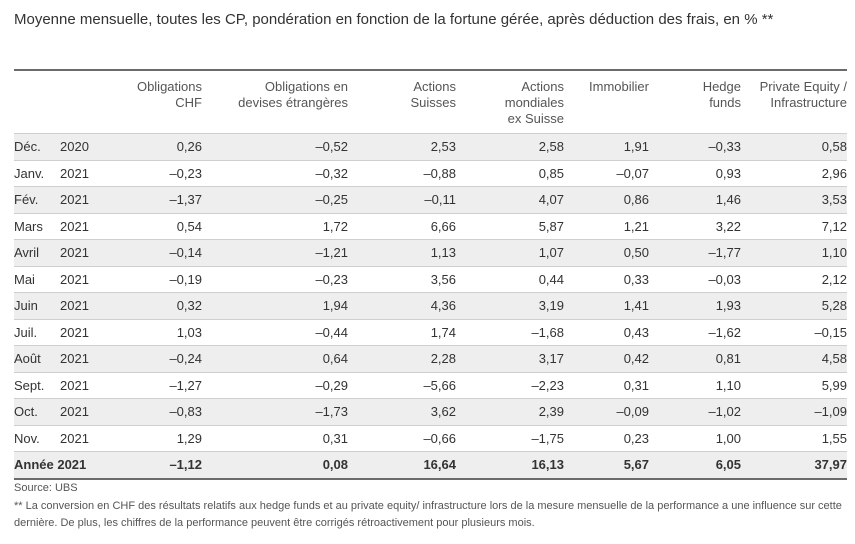  I want to click on row-value: 0,31, so click(606, 385).